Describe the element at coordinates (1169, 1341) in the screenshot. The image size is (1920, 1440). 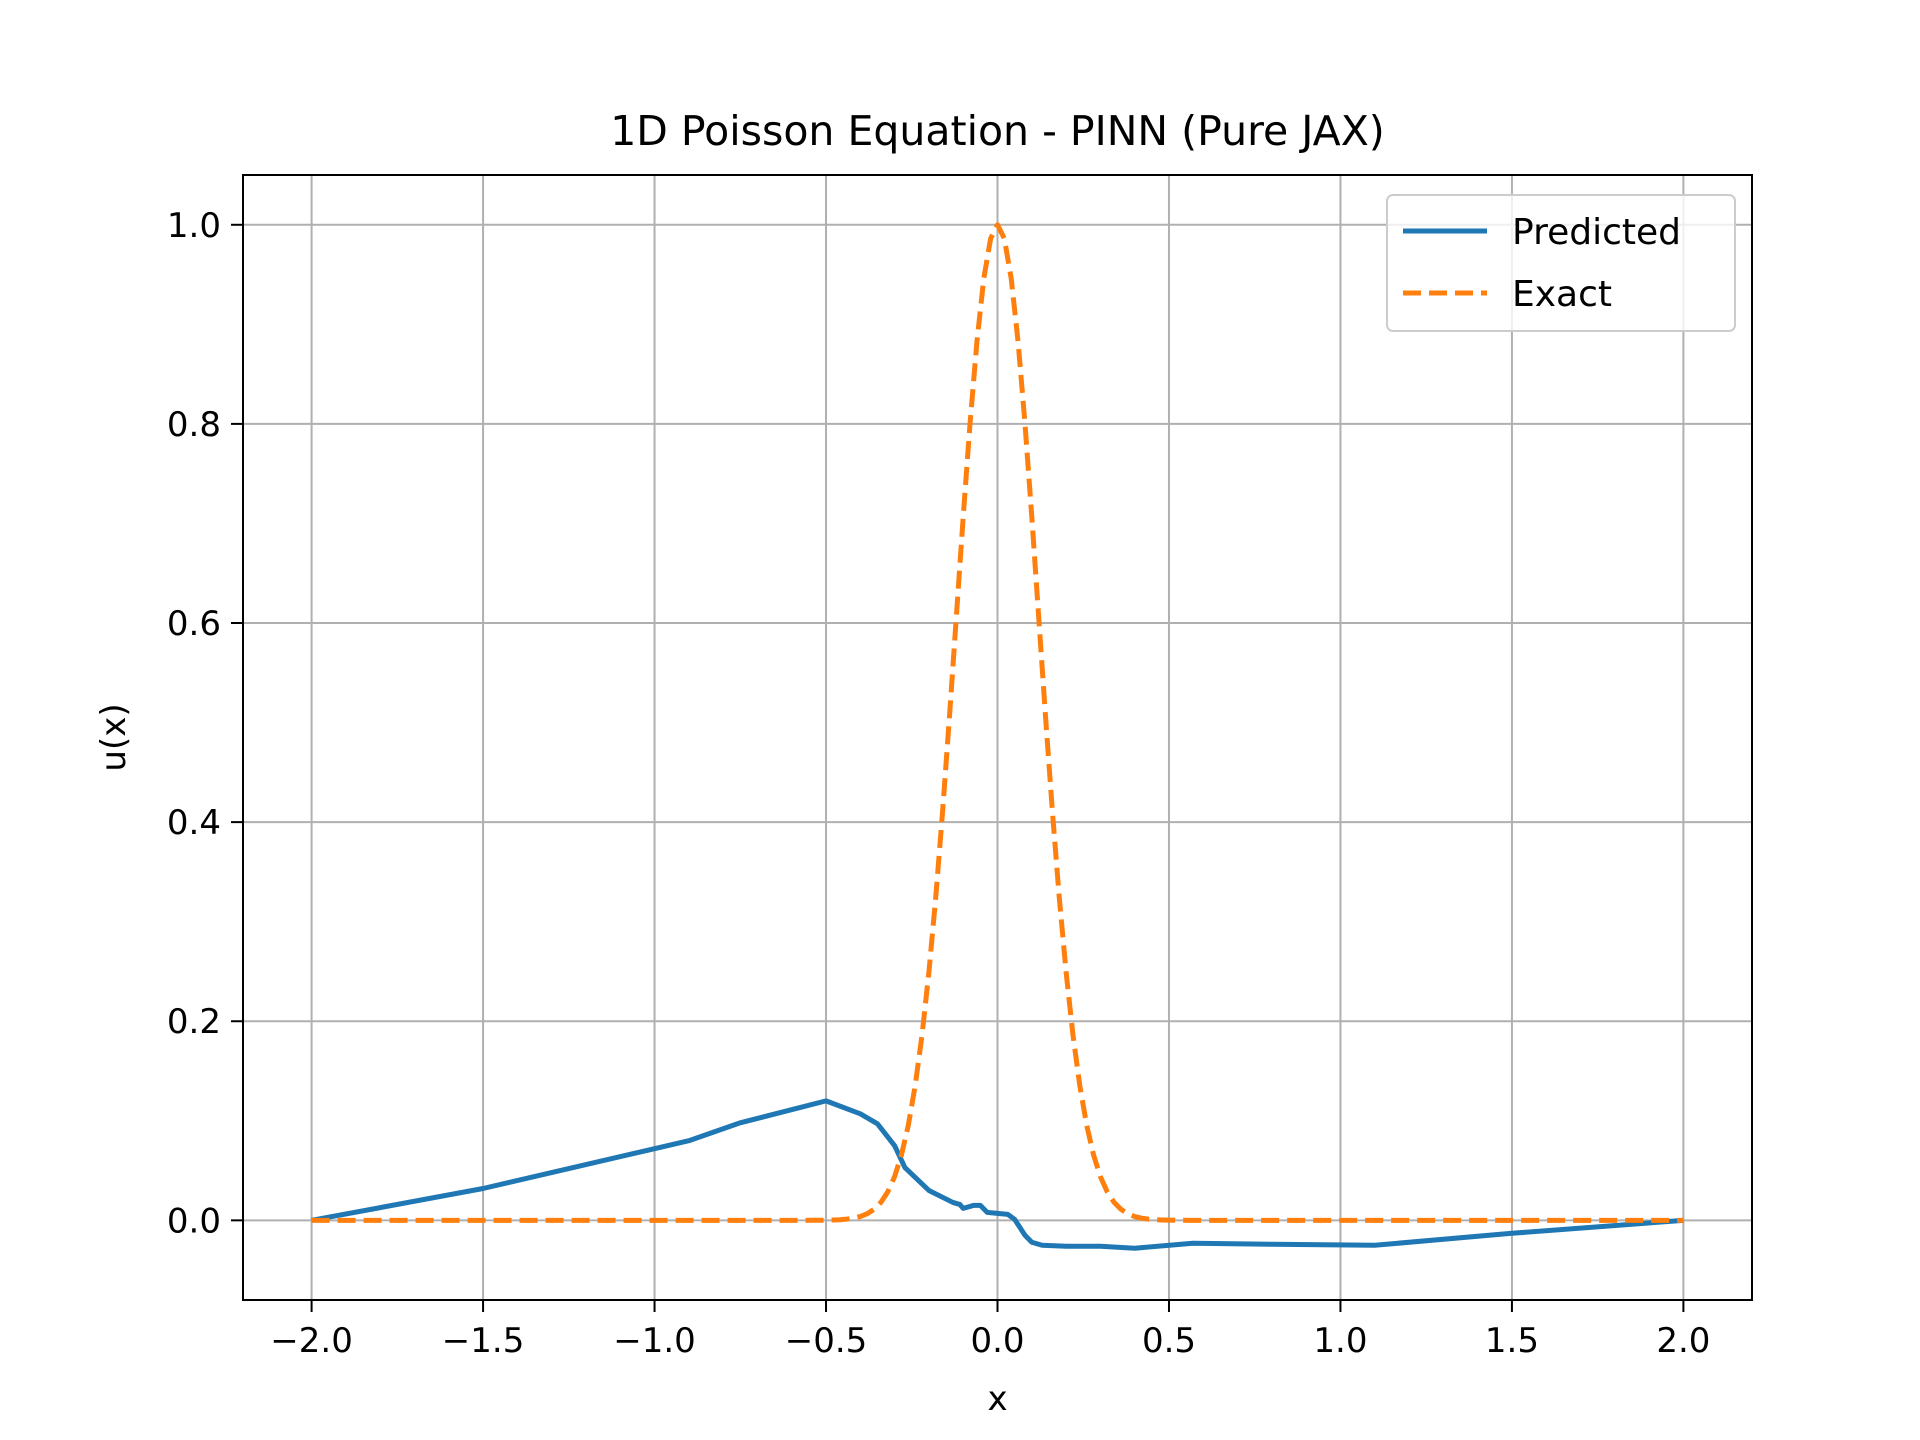
I see `x-tick-label: 0.5` at that location.